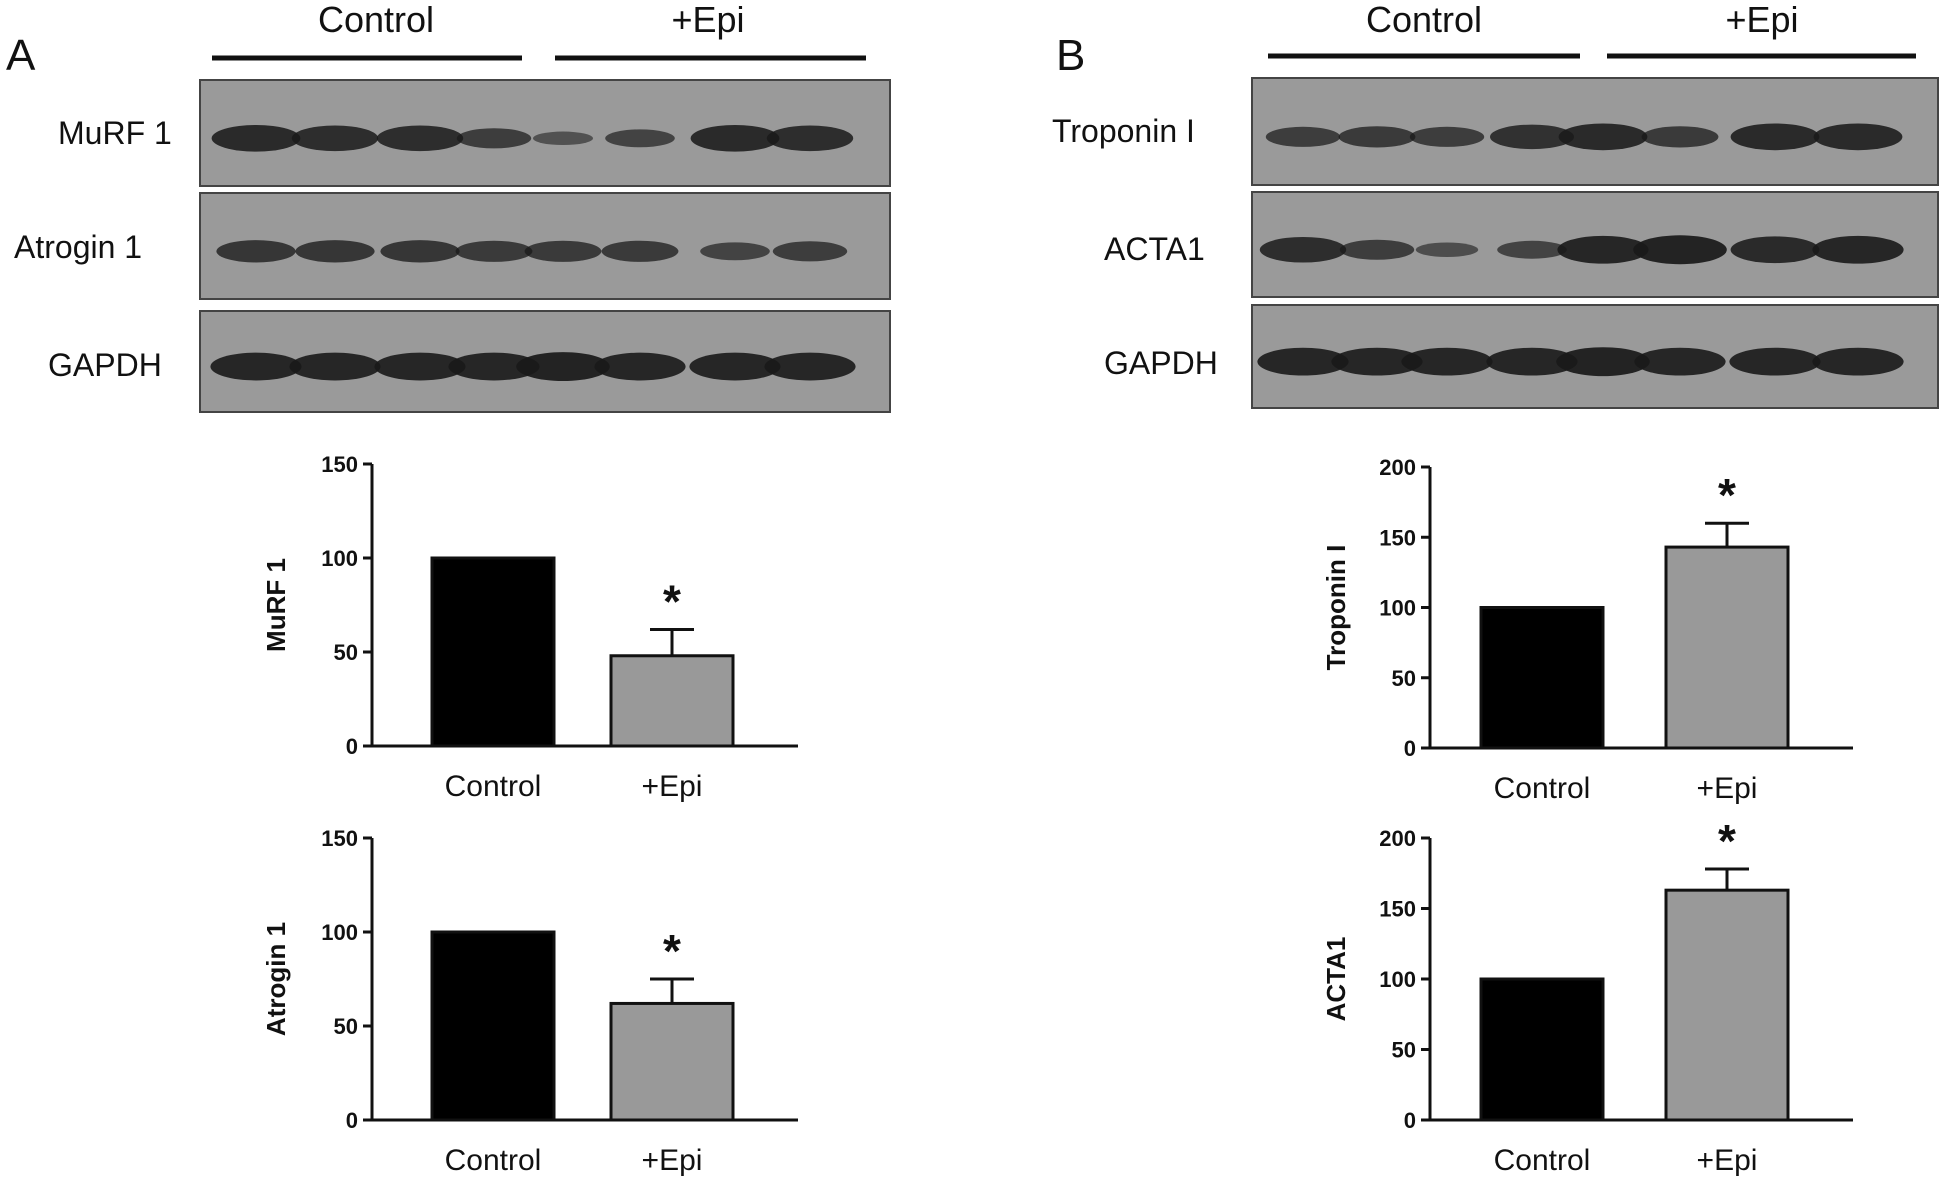 This screenshot has height=1184, width=1950. Describe the element at coordinates (529, 1001) in the screenshot. I see `bar-chart-atrogin-1: 0 50 100 150 Atrogin 1 Control * +Epi` at that location.